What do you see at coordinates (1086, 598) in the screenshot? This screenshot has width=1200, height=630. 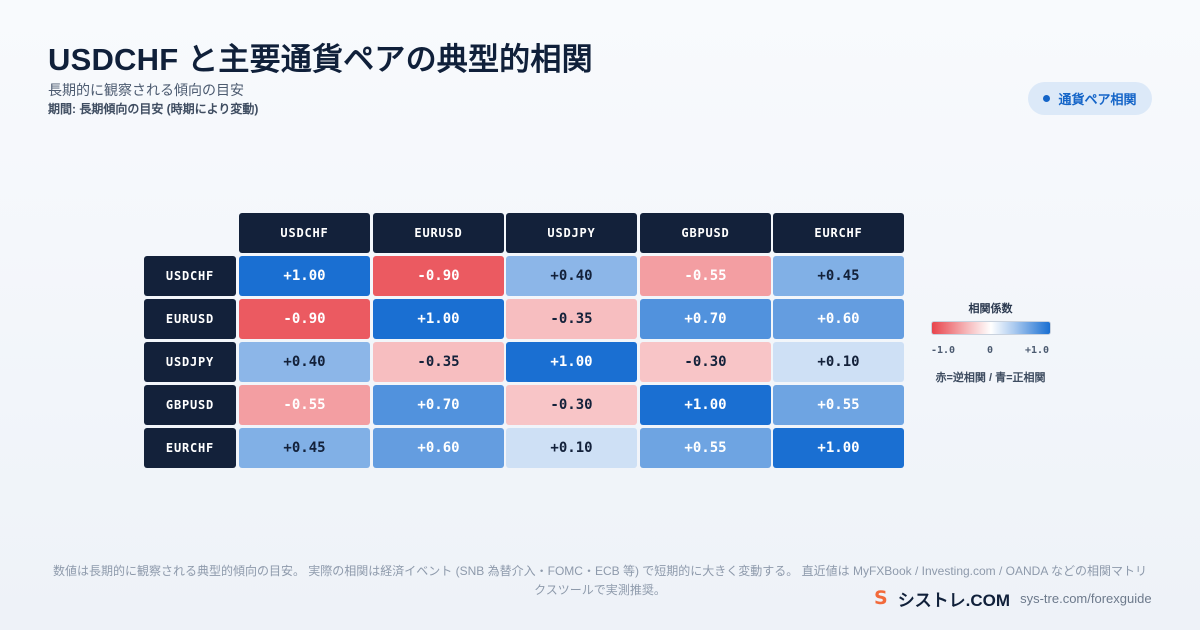 I see `brand-url: sys-tre.com/forexguide` at bounding box center [1086, 598].